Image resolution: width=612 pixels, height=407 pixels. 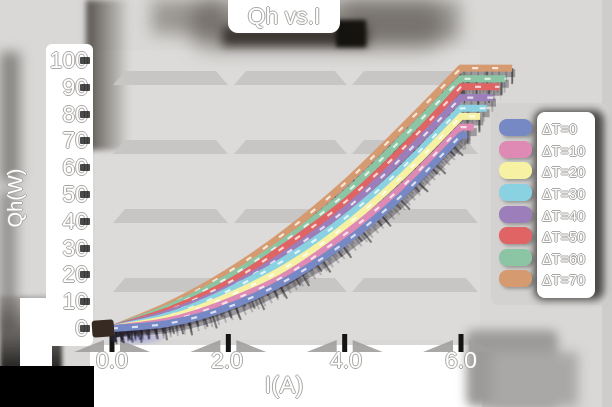 I want to click on x-tick-label: 4.0, so click(x=346, y=360).